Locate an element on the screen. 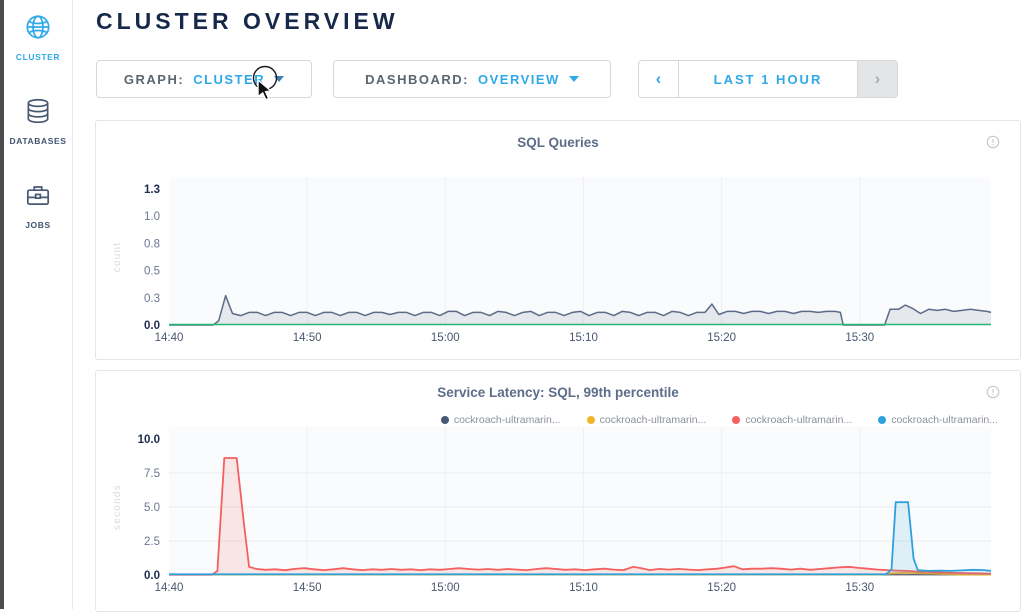  sidebar: CLUSTER DATABASES JOBS is located at coordinates (38, 304).